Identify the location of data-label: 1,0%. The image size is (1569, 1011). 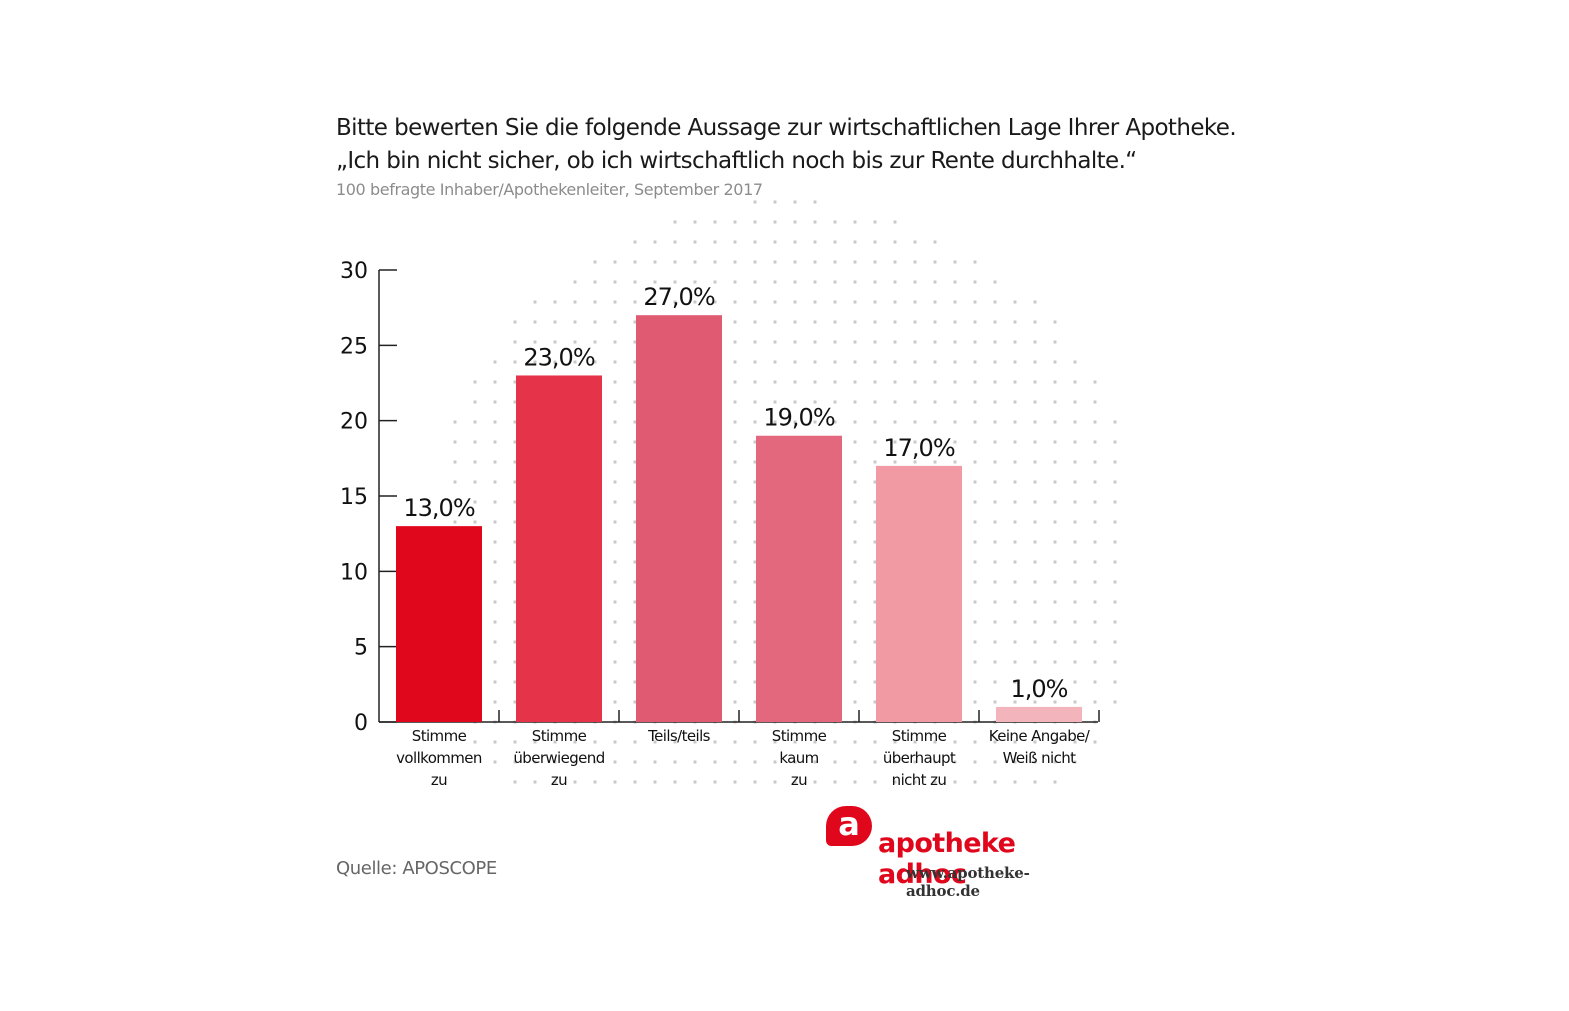
(1039, 689).